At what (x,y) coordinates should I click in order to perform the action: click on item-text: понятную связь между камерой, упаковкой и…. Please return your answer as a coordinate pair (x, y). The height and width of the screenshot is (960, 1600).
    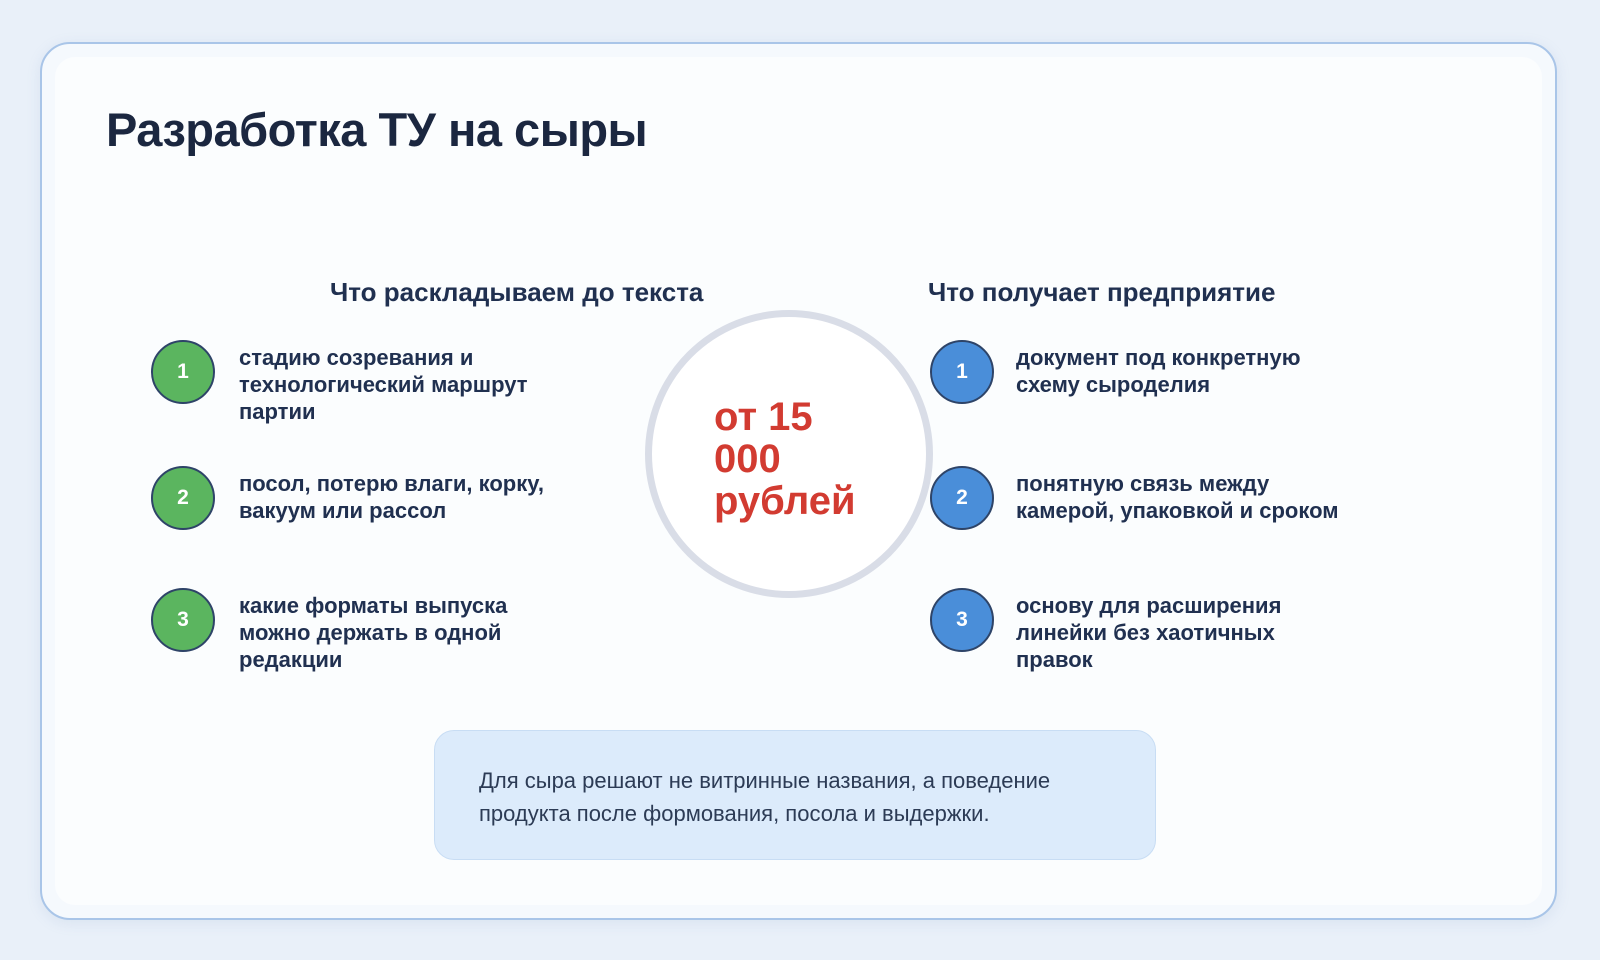
    Looking at the image, I should click on (1177, 497).